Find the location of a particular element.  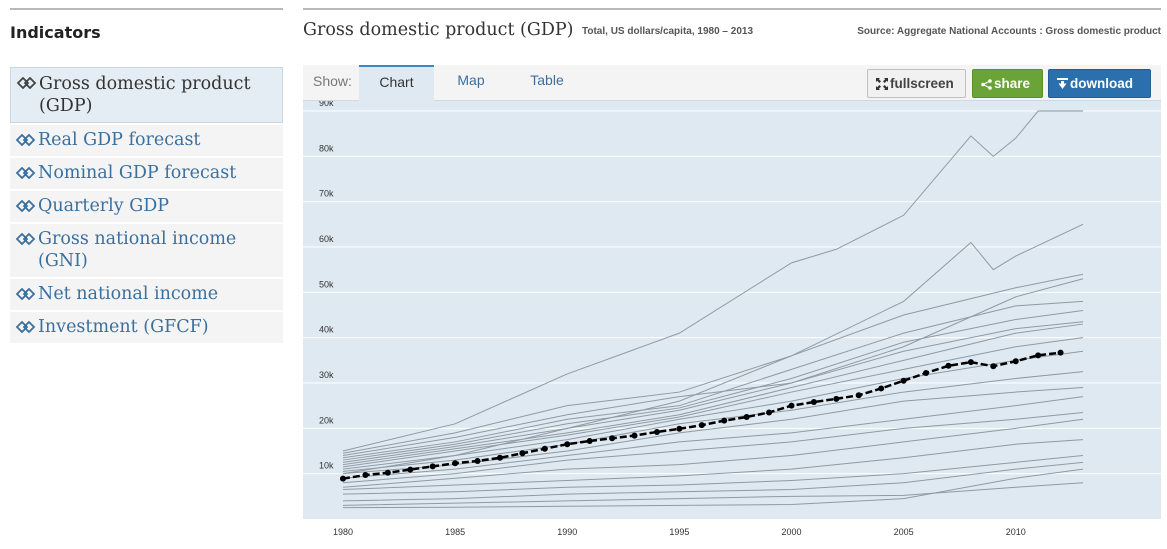

x-tick-label: 2005 is located at coordinates (904, 532).